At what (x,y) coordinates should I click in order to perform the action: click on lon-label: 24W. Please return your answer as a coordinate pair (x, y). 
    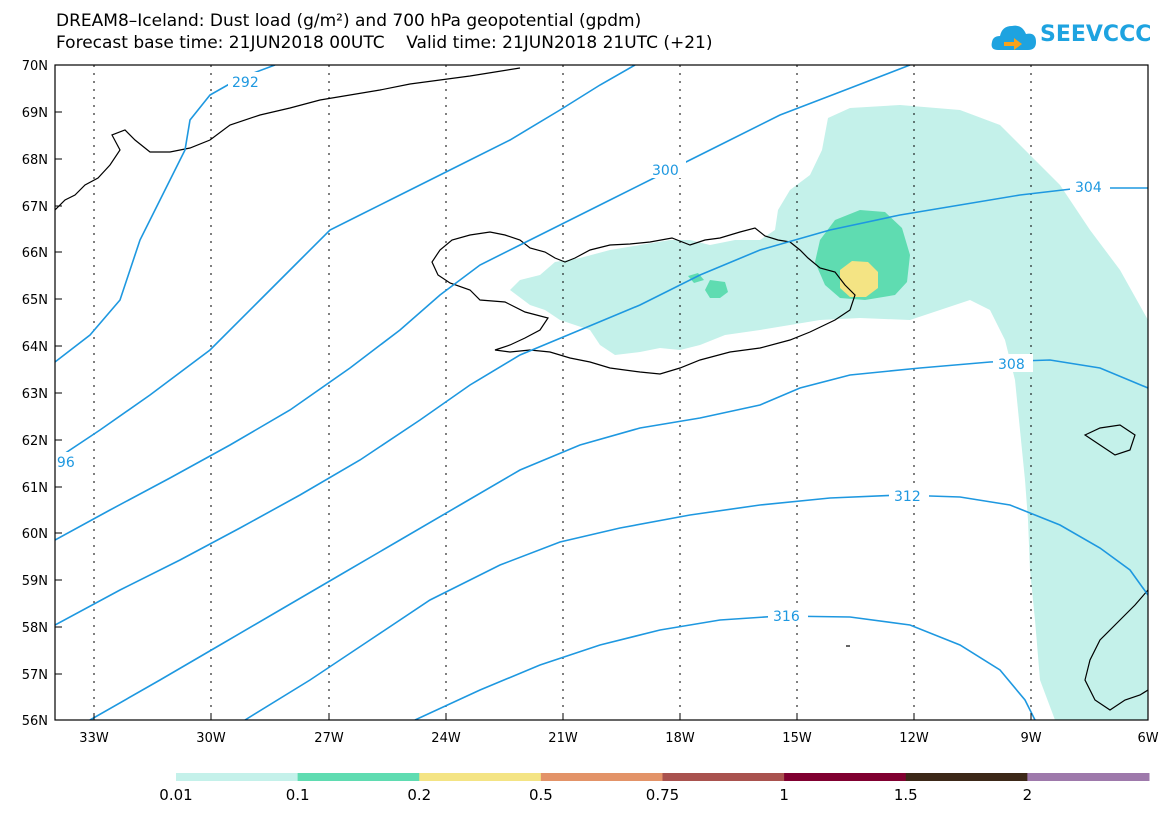
    Looking at the image, I should click on (446, 738).